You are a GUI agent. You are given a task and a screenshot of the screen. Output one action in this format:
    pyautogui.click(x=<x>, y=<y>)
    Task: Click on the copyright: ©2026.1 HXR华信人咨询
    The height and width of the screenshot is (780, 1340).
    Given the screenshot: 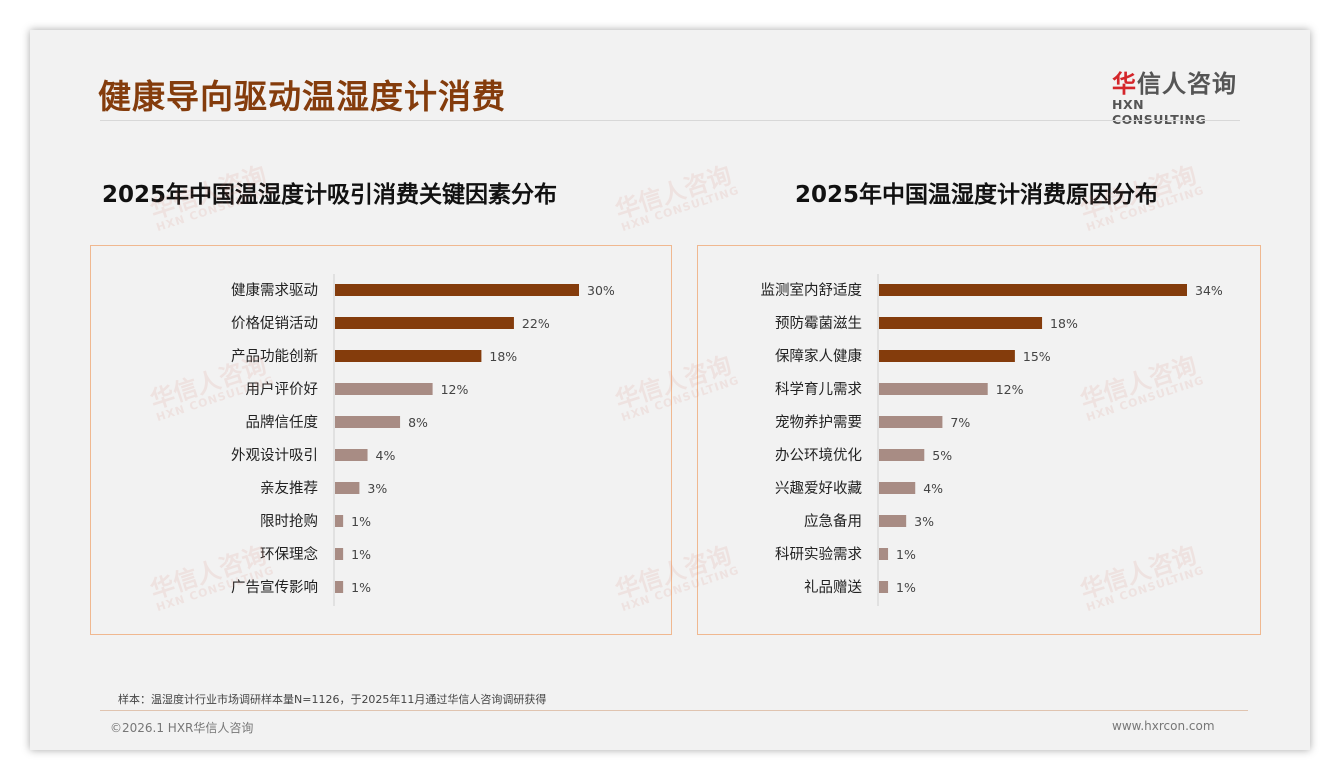 What is the action you would take?
    pyautogui.click(x=182, y=728)
    